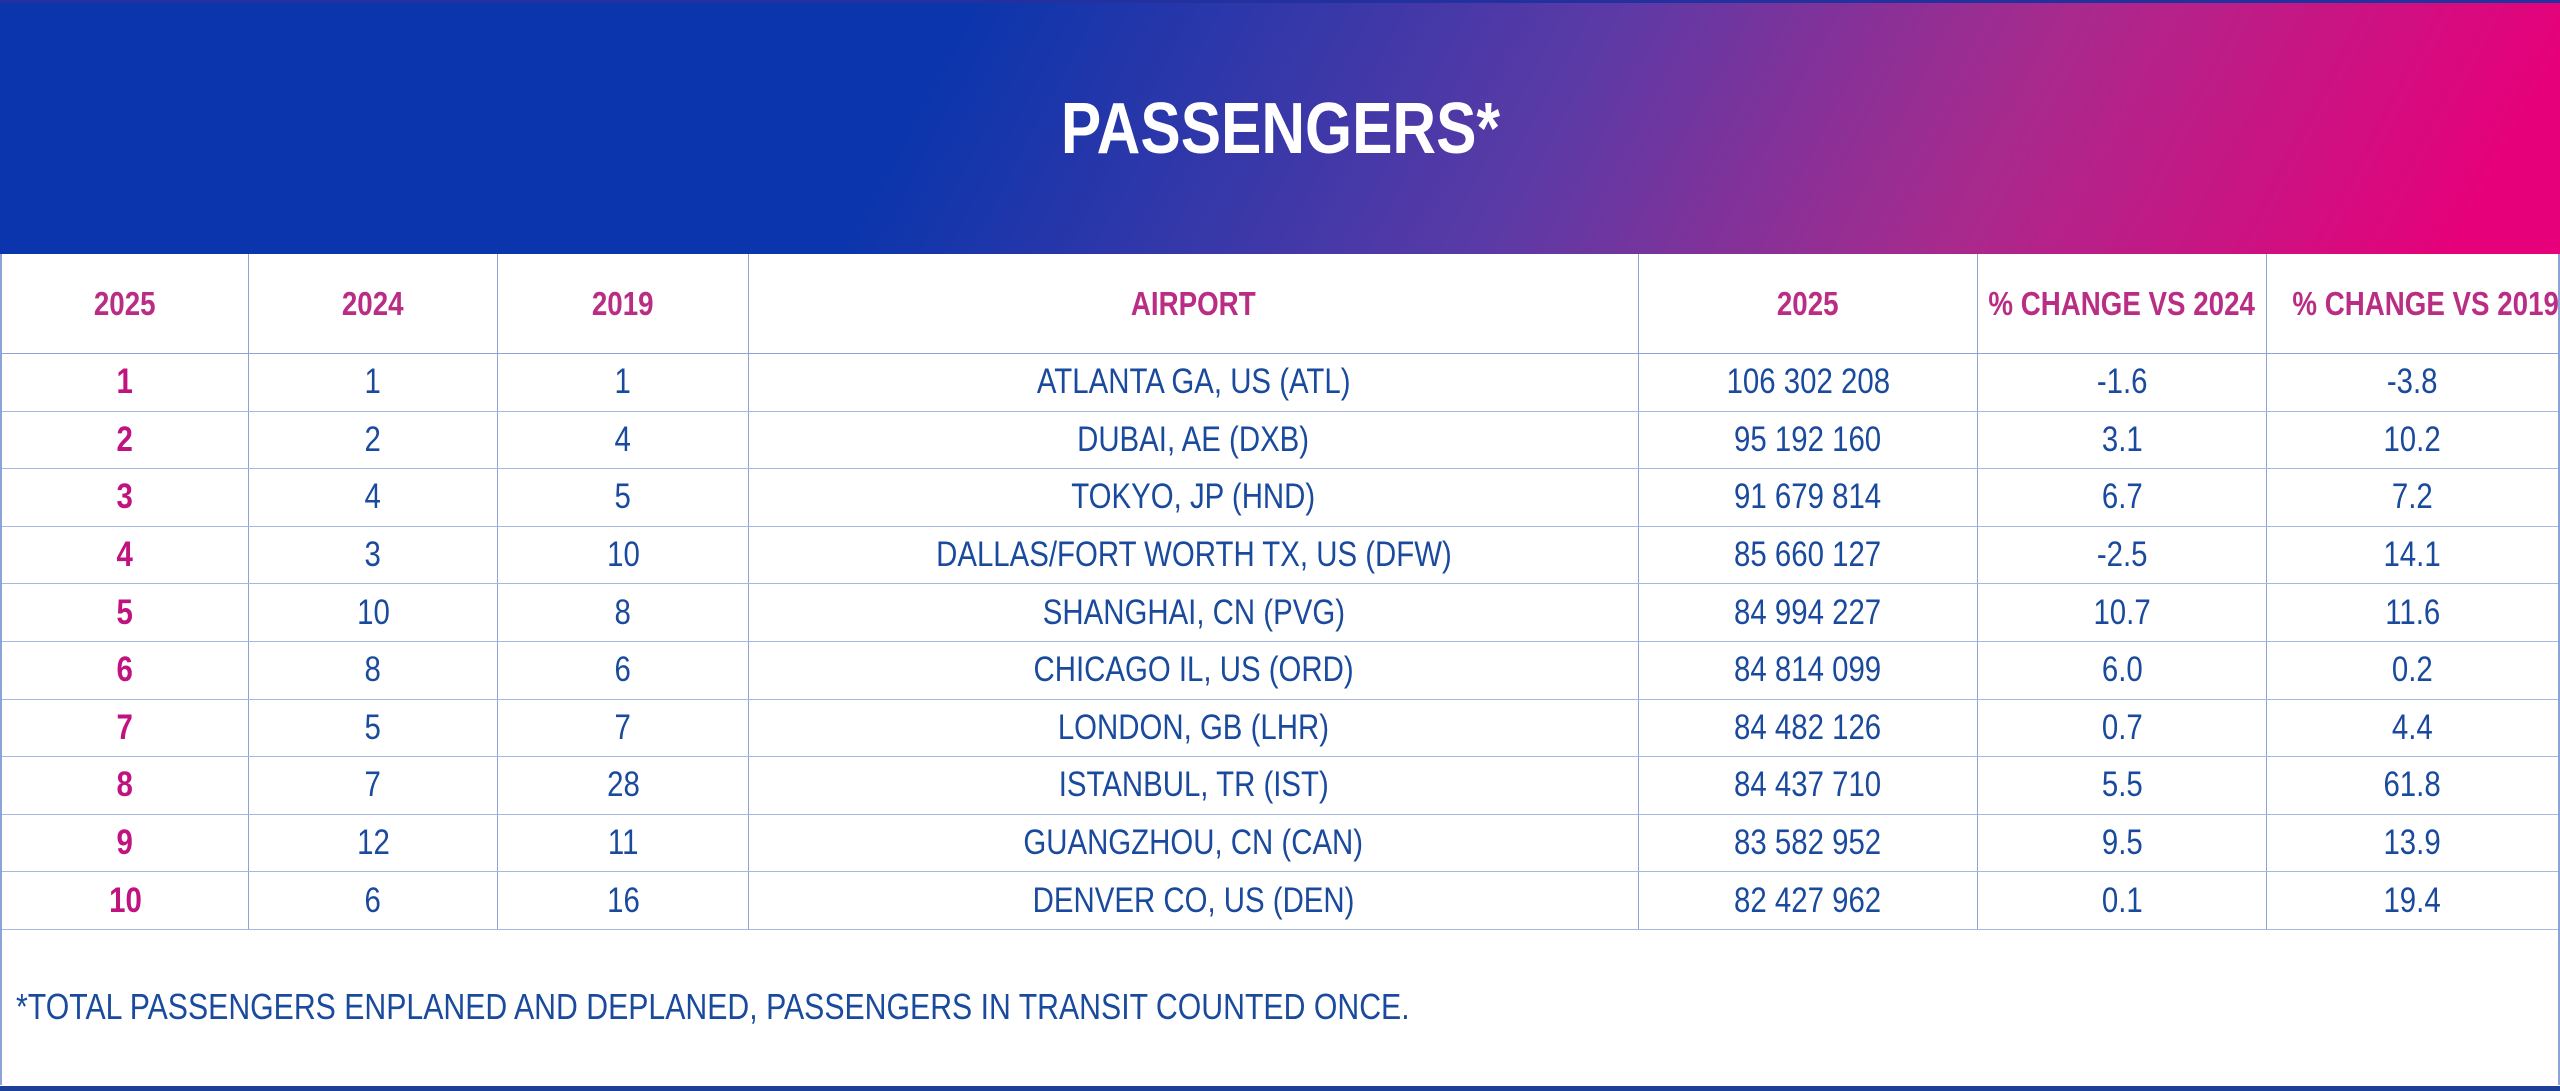 This screenshot has width=2560, height=1091. What do you see at coordinates (125, 785) in the screenshot?
I see `rank-2025-cell: 8` at bounding box center [125, 785].